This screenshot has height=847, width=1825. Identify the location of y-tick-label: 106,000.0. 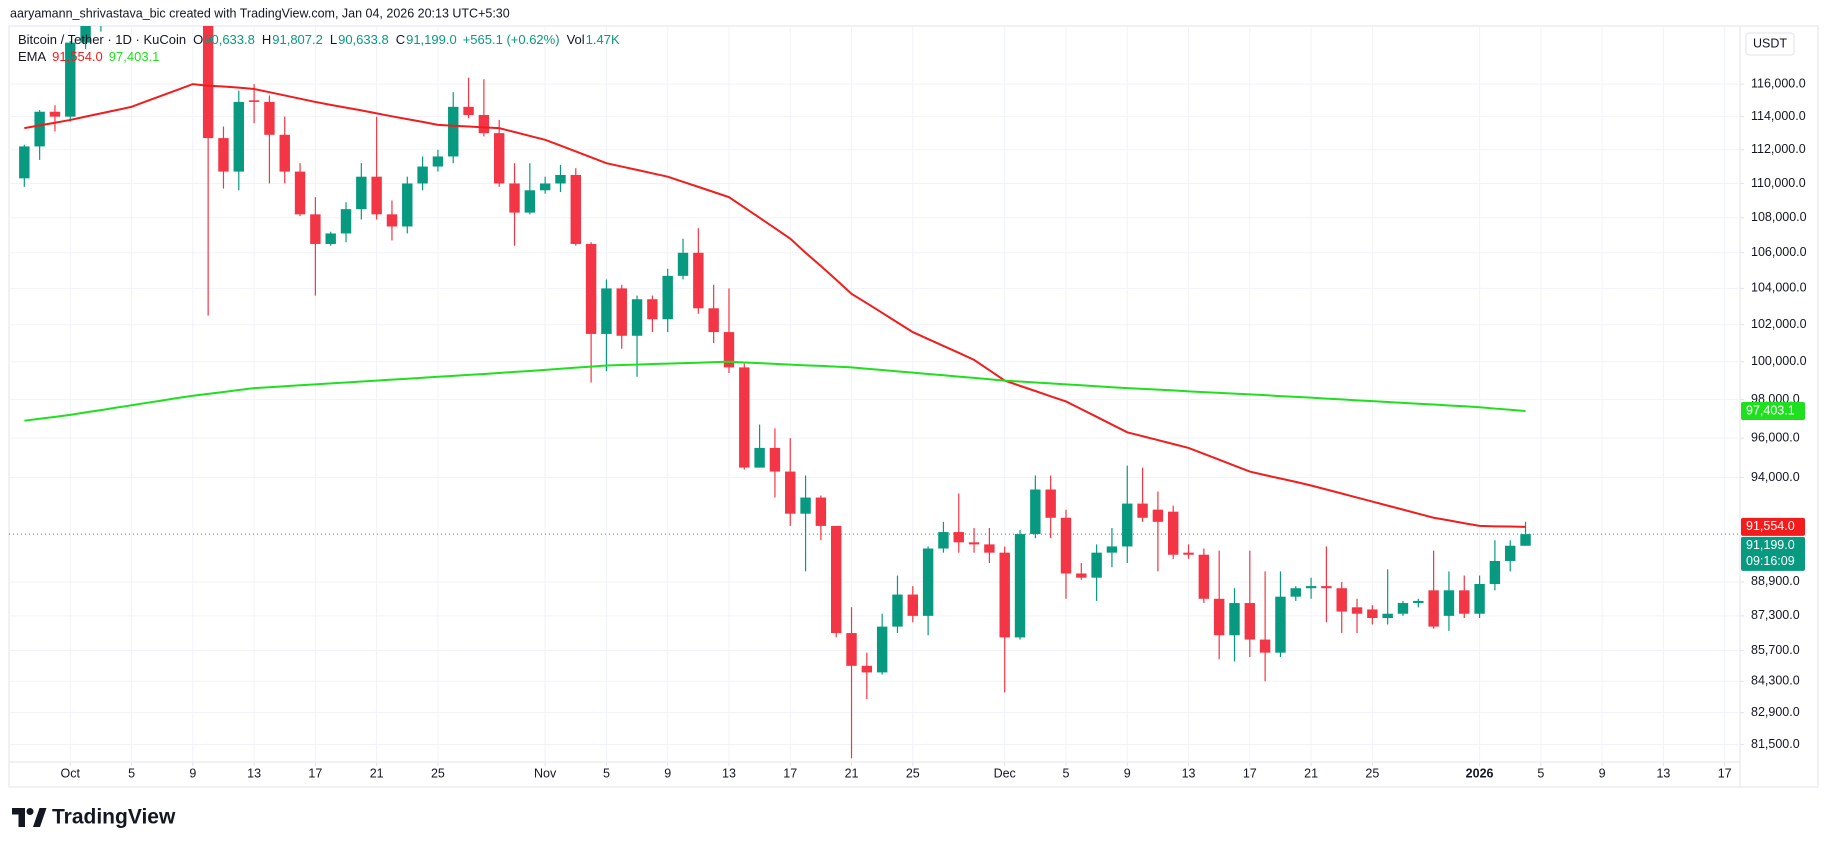
(1779, 252).